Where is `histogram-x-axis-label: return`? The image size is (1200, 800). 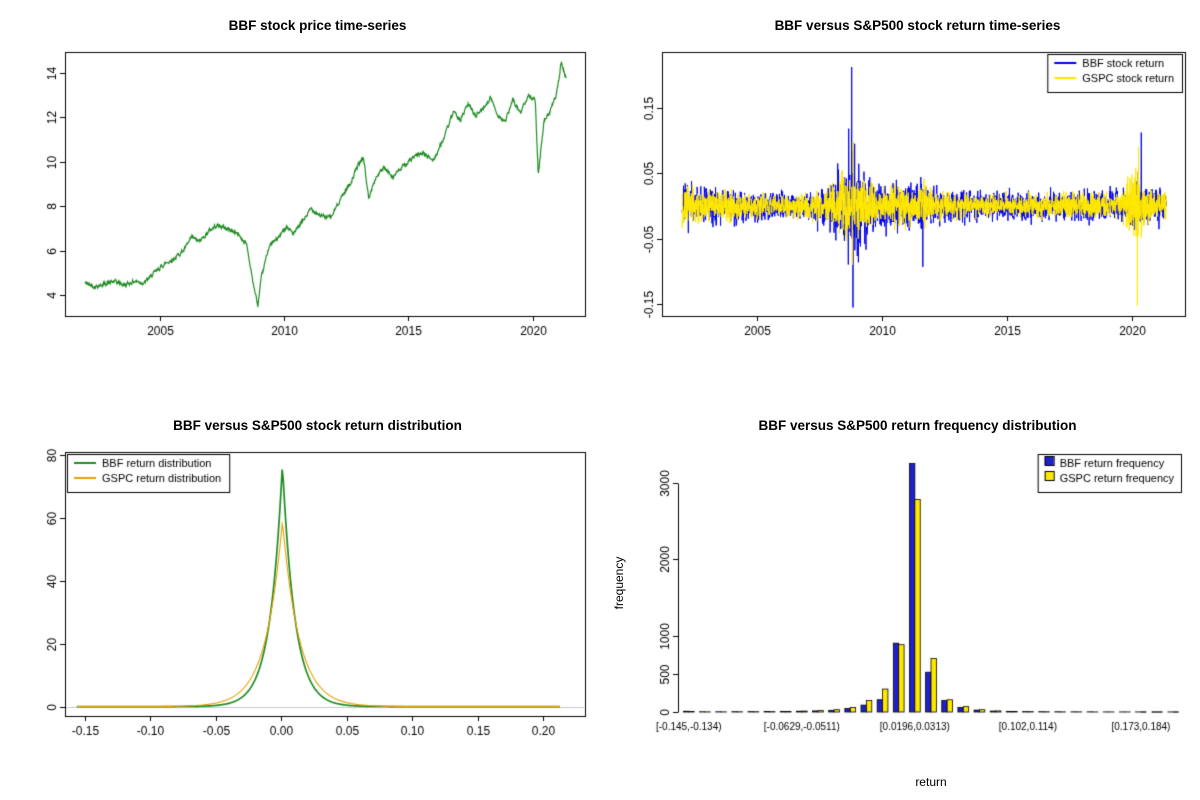
histogram-x-axis-label: return is located at coordinates (931, 782).